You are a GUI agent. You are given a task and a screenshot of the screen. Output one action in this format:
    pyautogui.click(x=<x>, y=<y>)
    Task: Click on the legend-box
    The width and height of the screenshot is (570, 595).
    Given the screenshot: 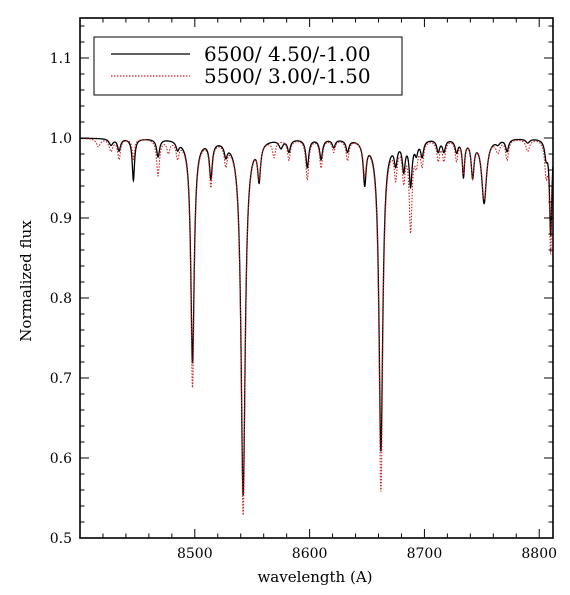 What is the action you would take?
    pyautogui.click(x=248, y=66)
    